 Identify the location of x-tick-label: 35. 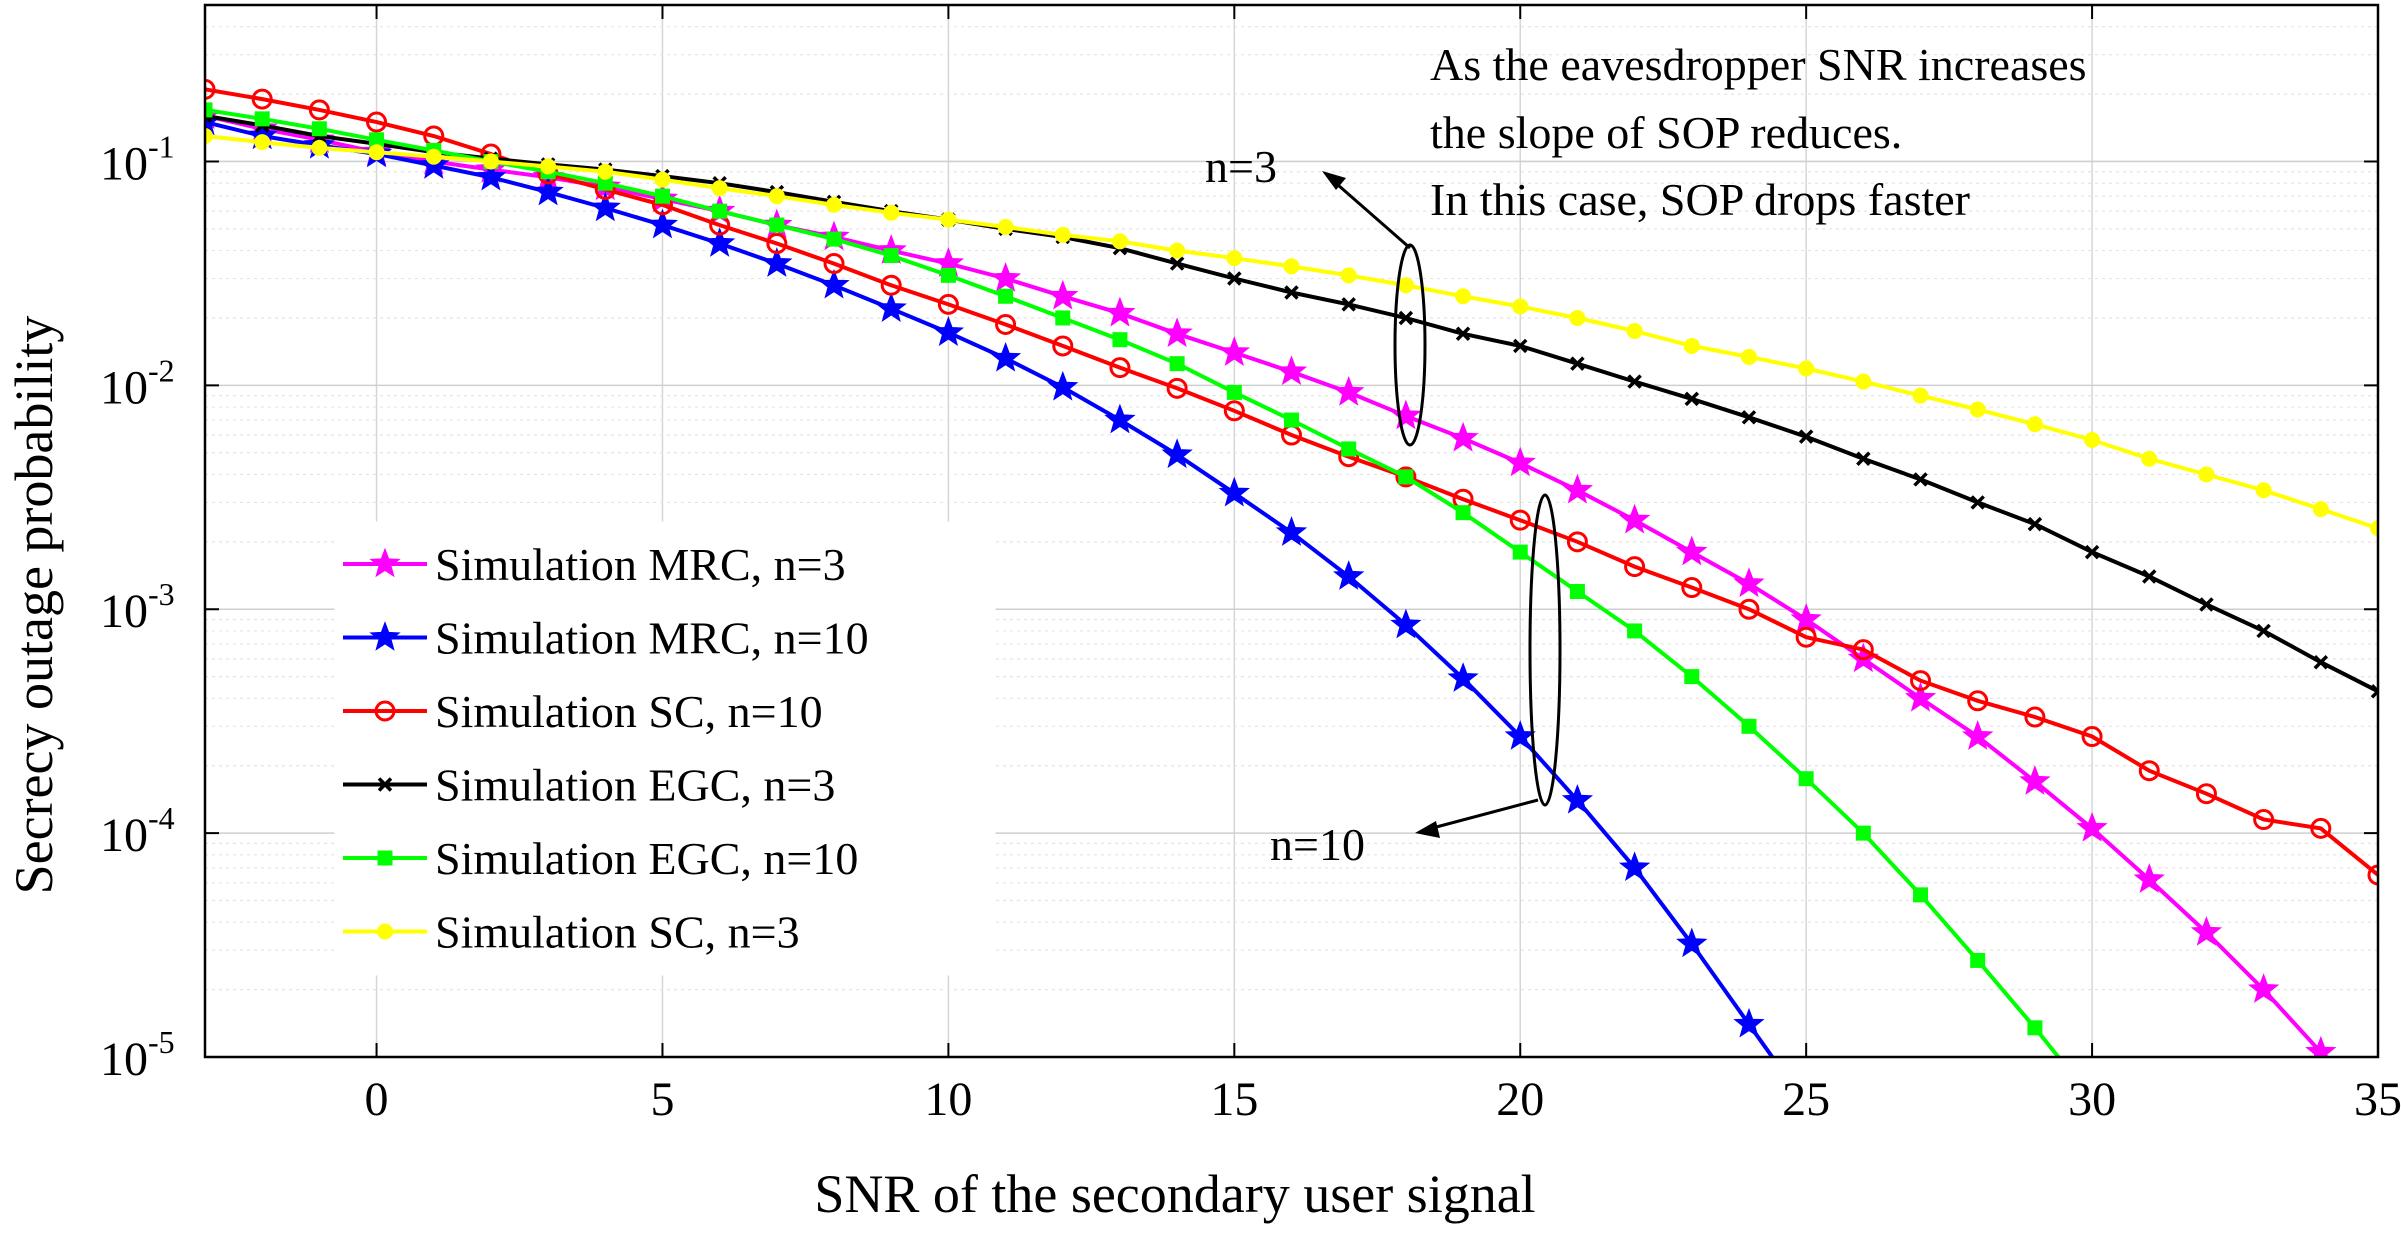
(2377, 1099).